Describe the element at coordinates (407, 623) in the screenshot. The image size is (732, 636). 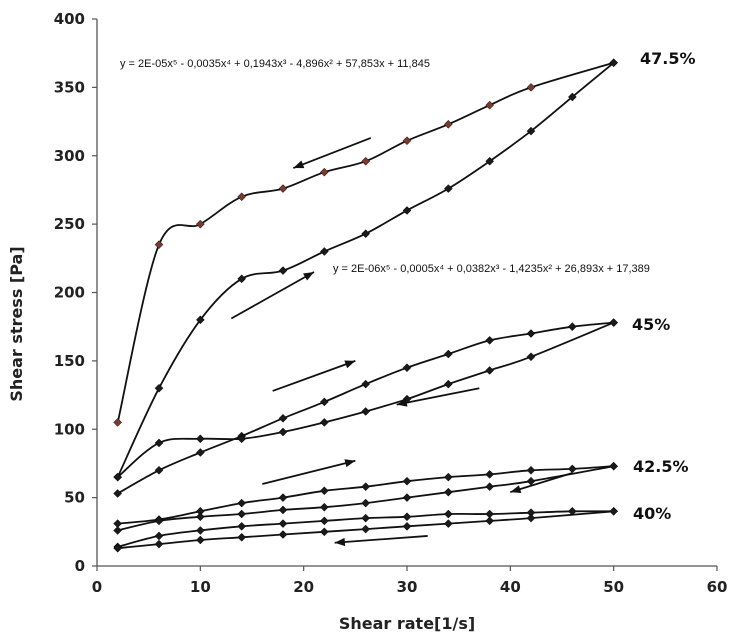
I see `x-axis-title: Shear rate[1/s]` at that location.